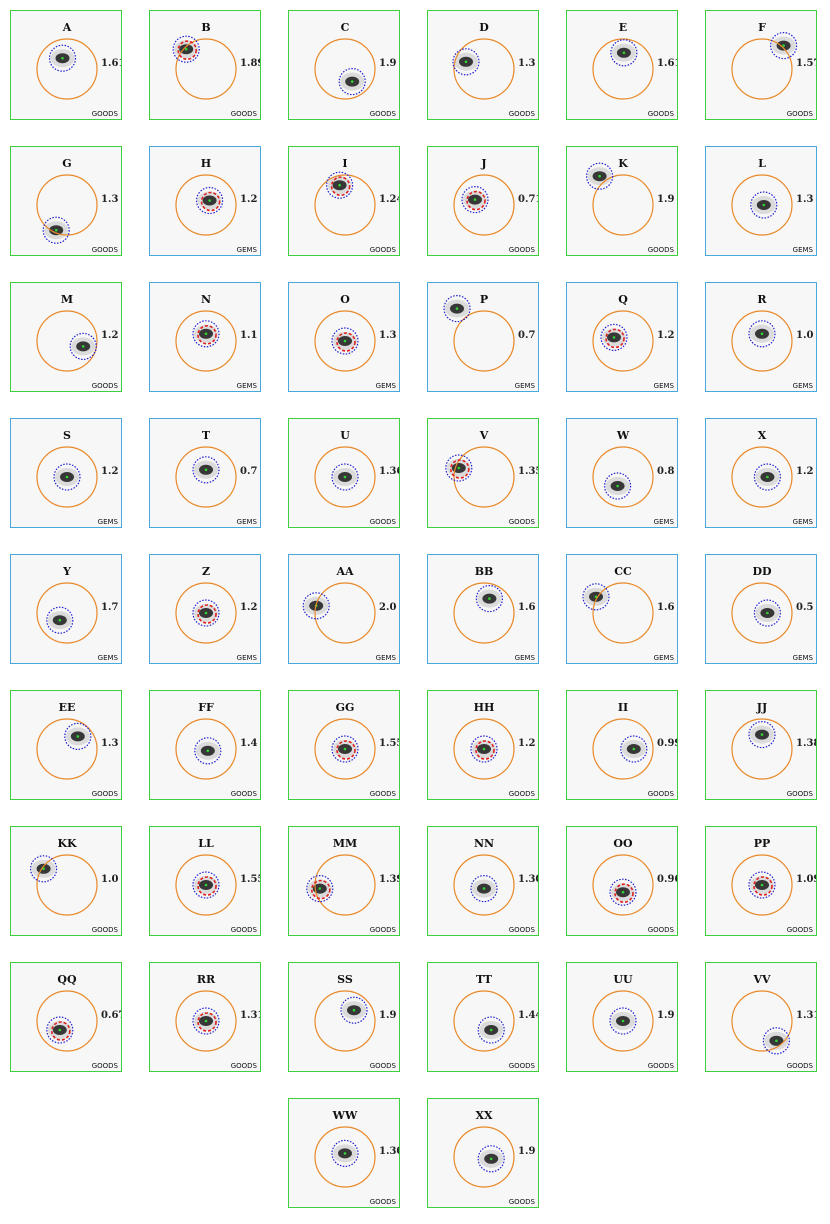 The height and width of the screenshot is (1224, 830). I want to click on panel: X 1.2 GEMS, so click(761, 473).